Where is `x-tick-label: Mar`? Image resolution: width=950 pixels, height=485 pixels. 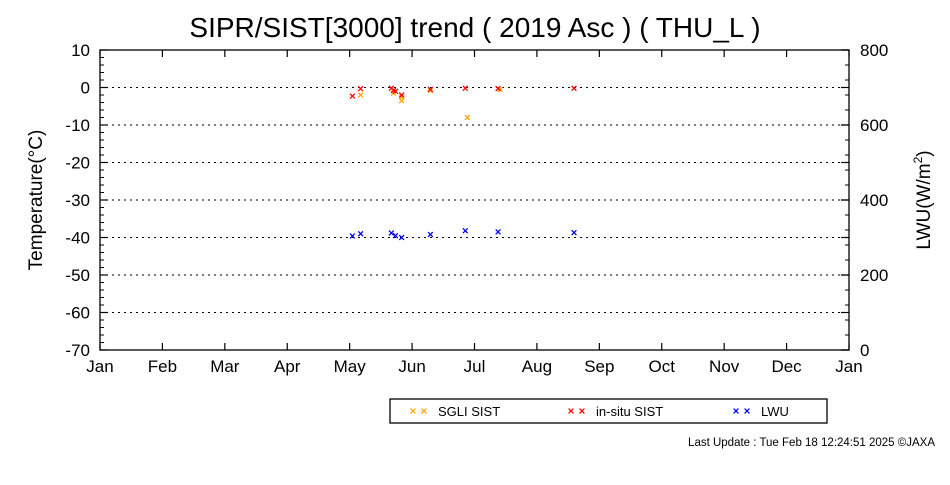
x-tick-label: Mar is located at coordinates (225, 366).